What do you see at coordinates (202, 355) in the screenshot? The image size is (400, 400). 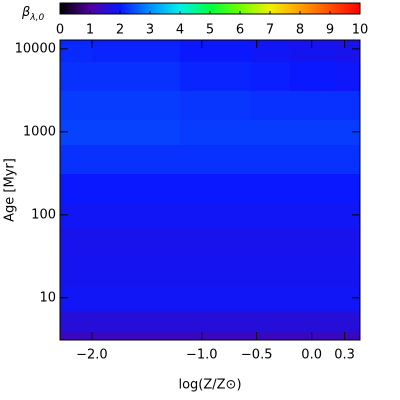 I see `x-tick-label: −1.0` at bounding box center [202, 355].